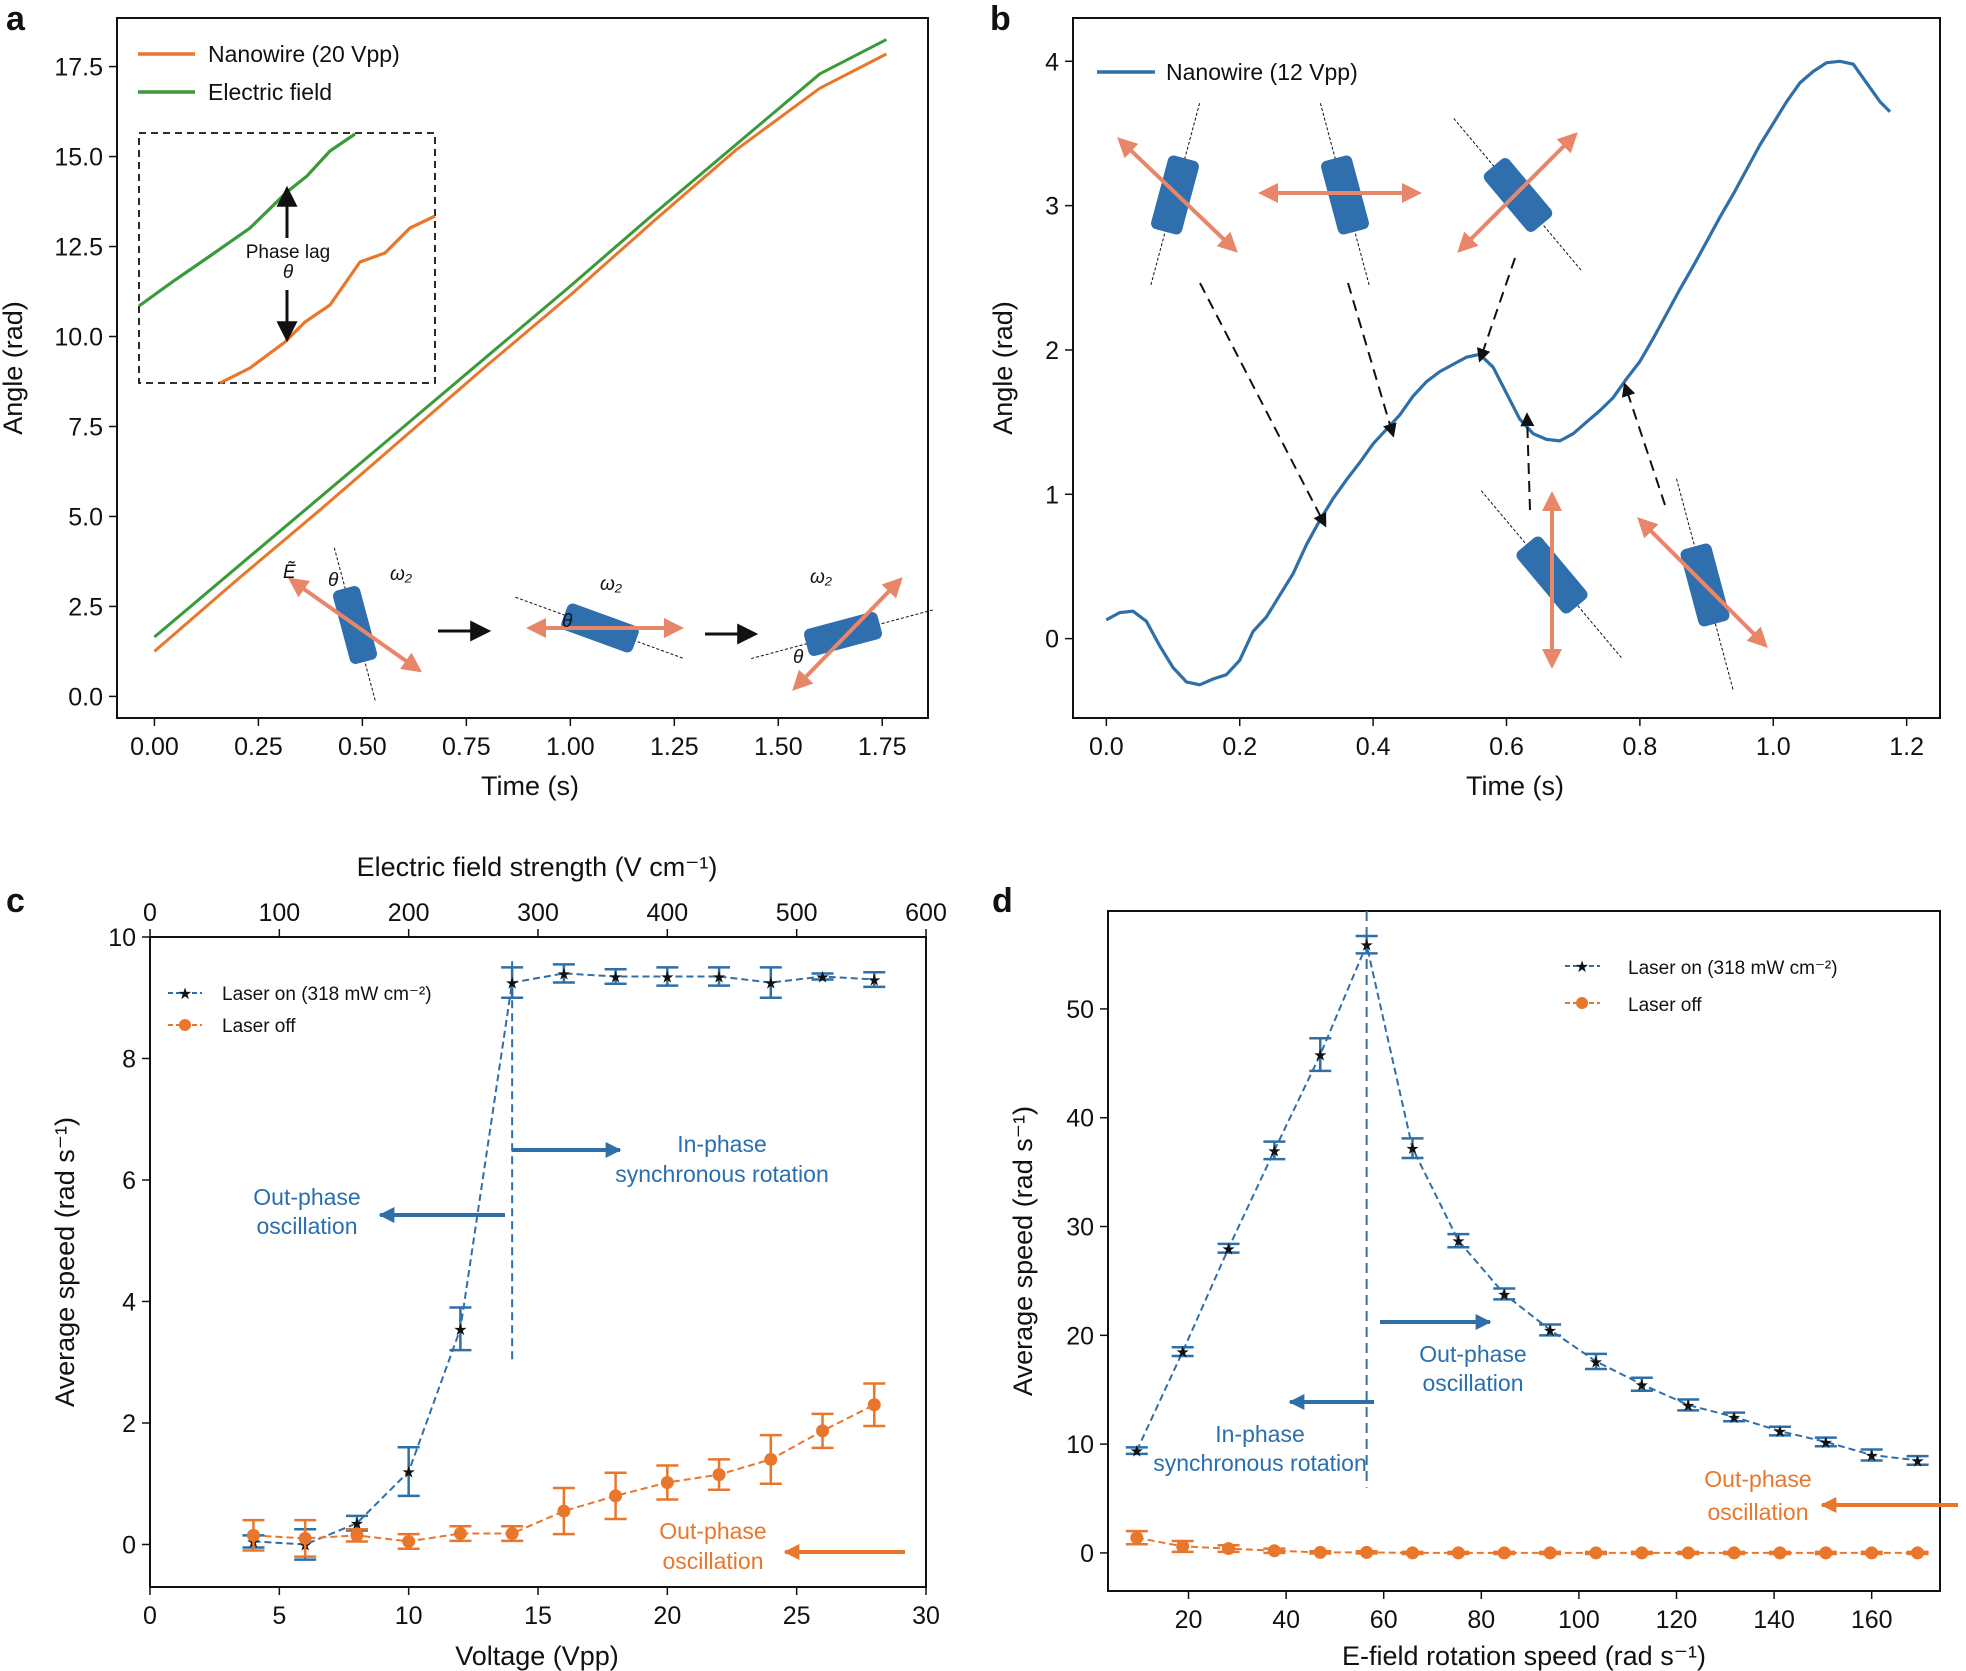 This screenshot has height=1671, width=1966. Describe the element at coordinates (1640, 747) in the screenshot. I see `panel-b-xtick-label: 0.8` at that location.